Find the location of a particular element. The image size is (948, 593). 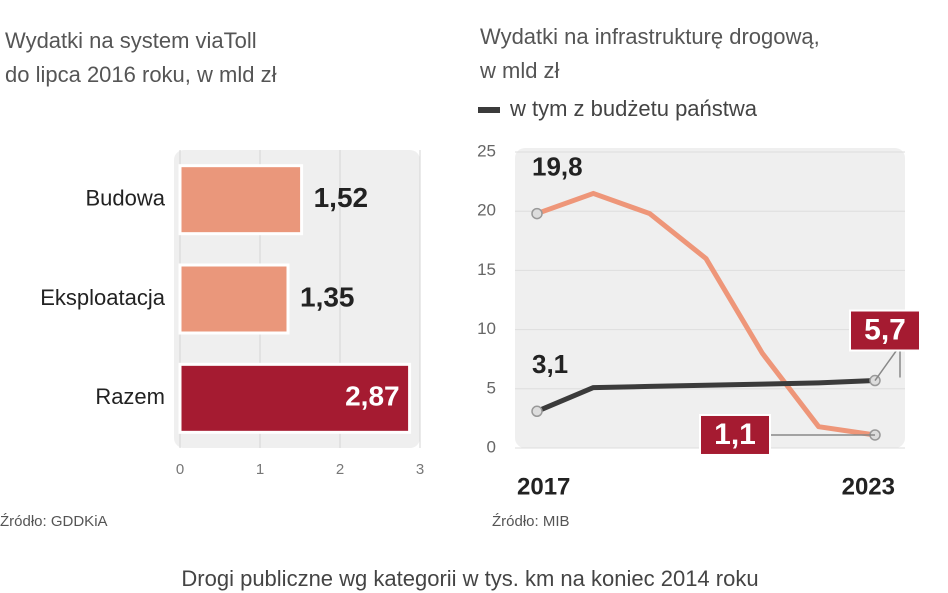

x-tick-label: 2 is located at coordinates (340, 469).